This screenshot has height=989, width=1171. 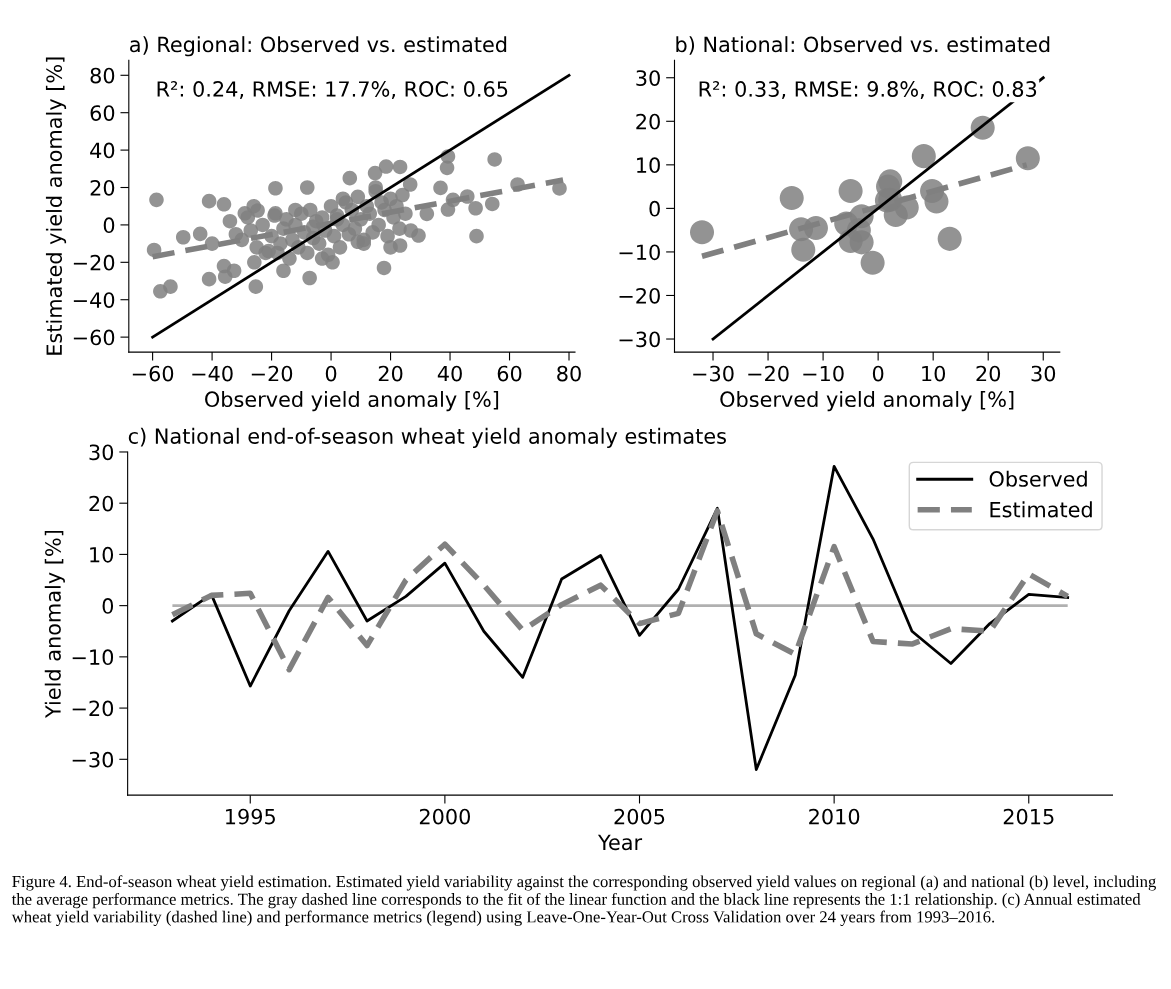 I want to click on legend-label: Observed, so click(x=1038, y=478).